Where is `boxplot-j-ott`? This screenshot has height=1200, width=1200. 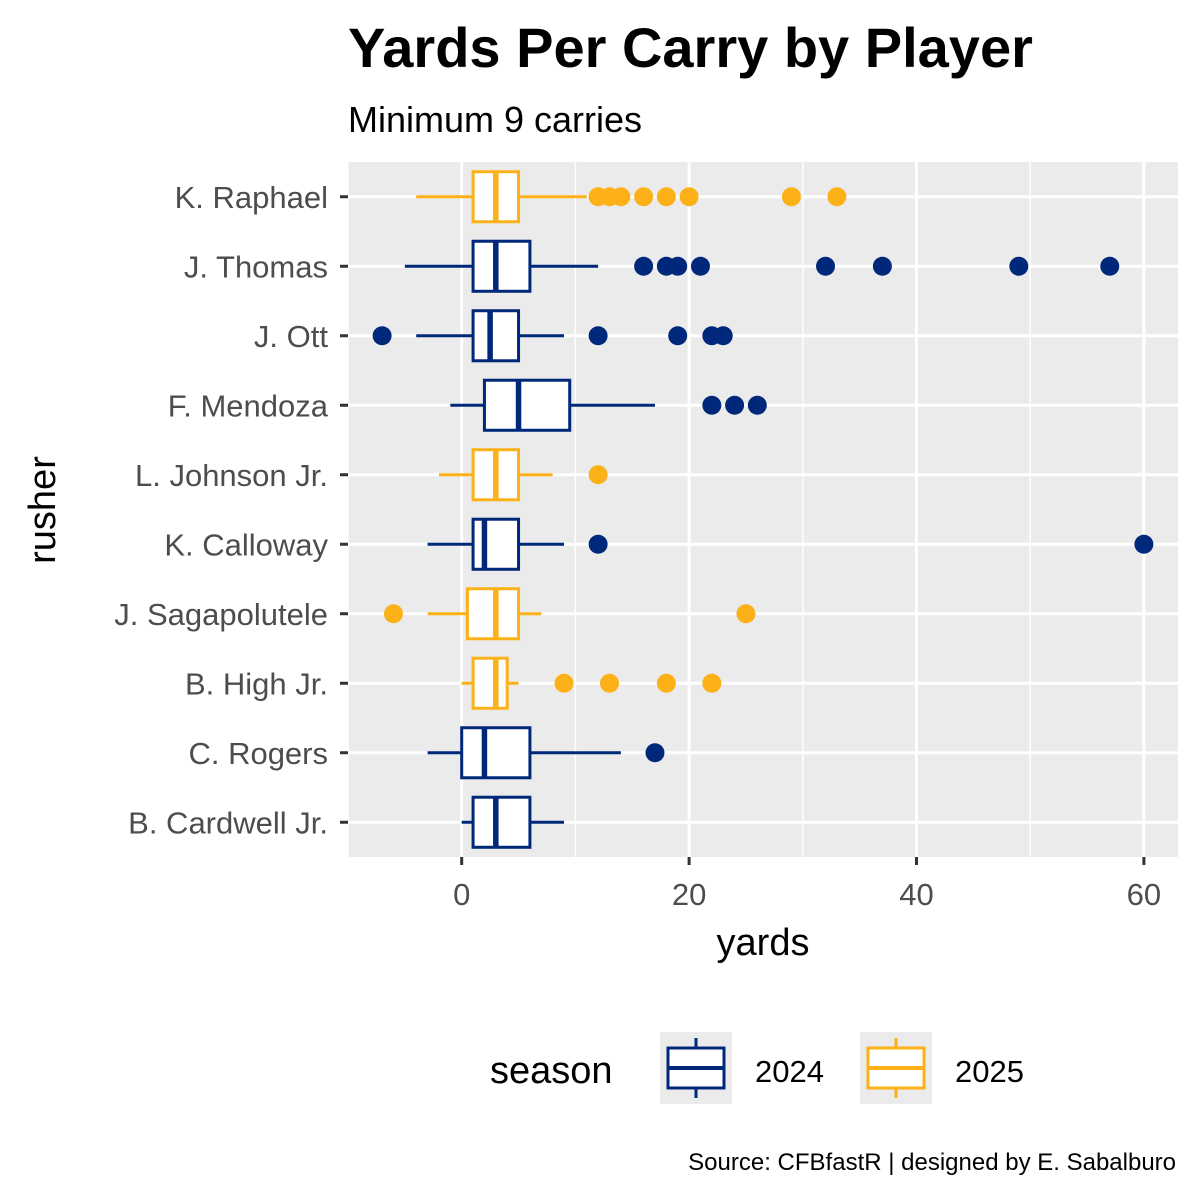 boxplot-j-ott is located at coordinates (552, 336).